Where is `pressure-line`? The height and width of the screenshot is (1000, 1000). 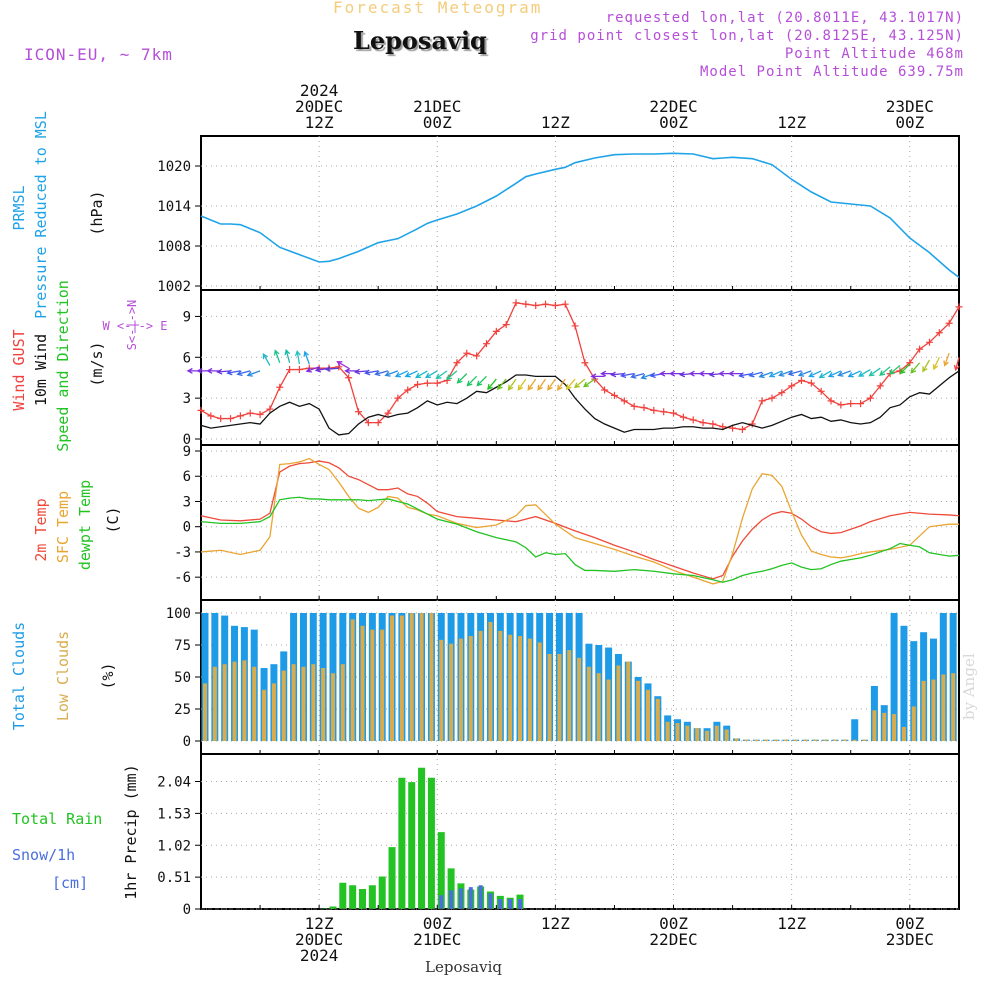
pressure-line is located at coordinates (580, 215).